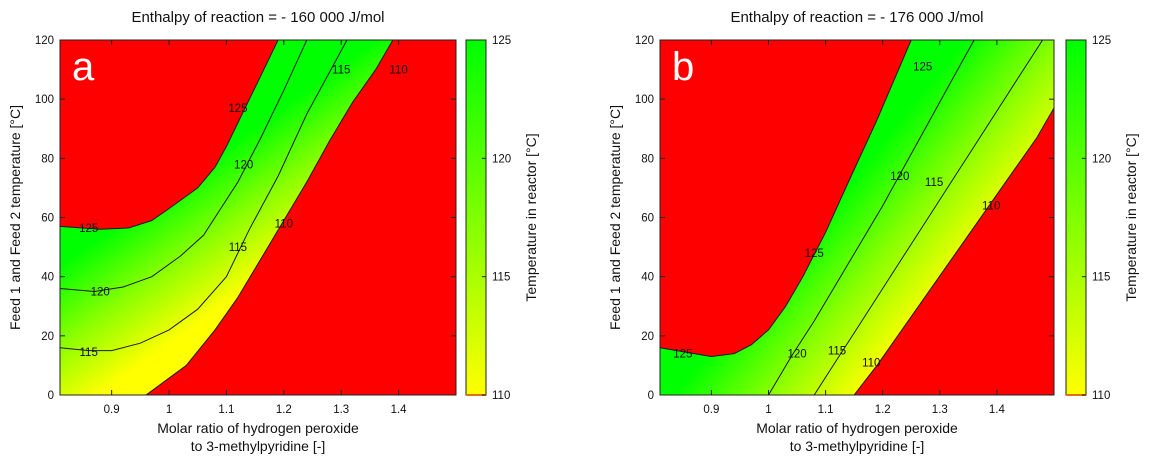  What do you see at coordinates (83, 67) in the screenshot?
I see `panel-letter: a` at bounding box center [83, 67].